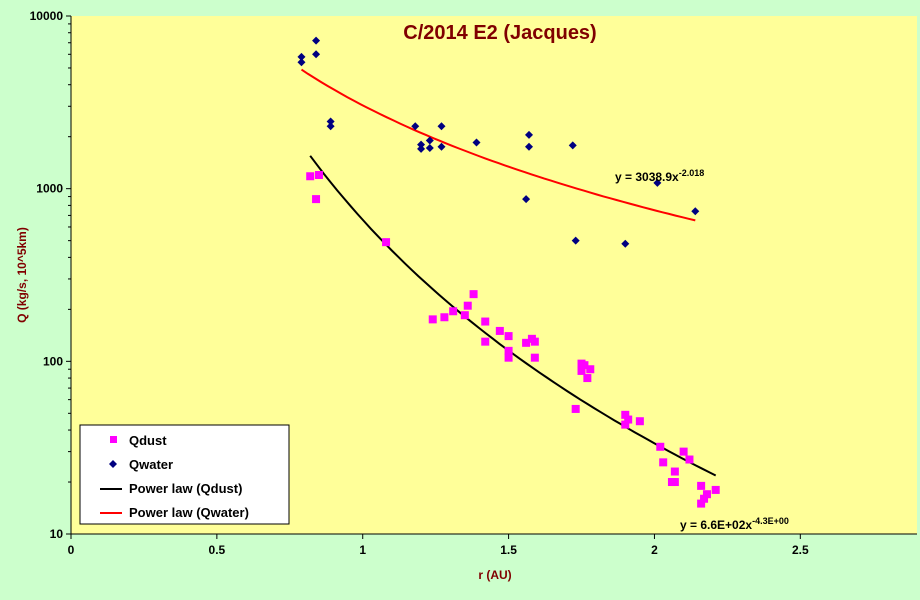 The height and width of the screenshot is (600, 920). Describe the element at coordinates (508, 550) in the screenshot. I see `x-tick-label: 1.5` at that location.